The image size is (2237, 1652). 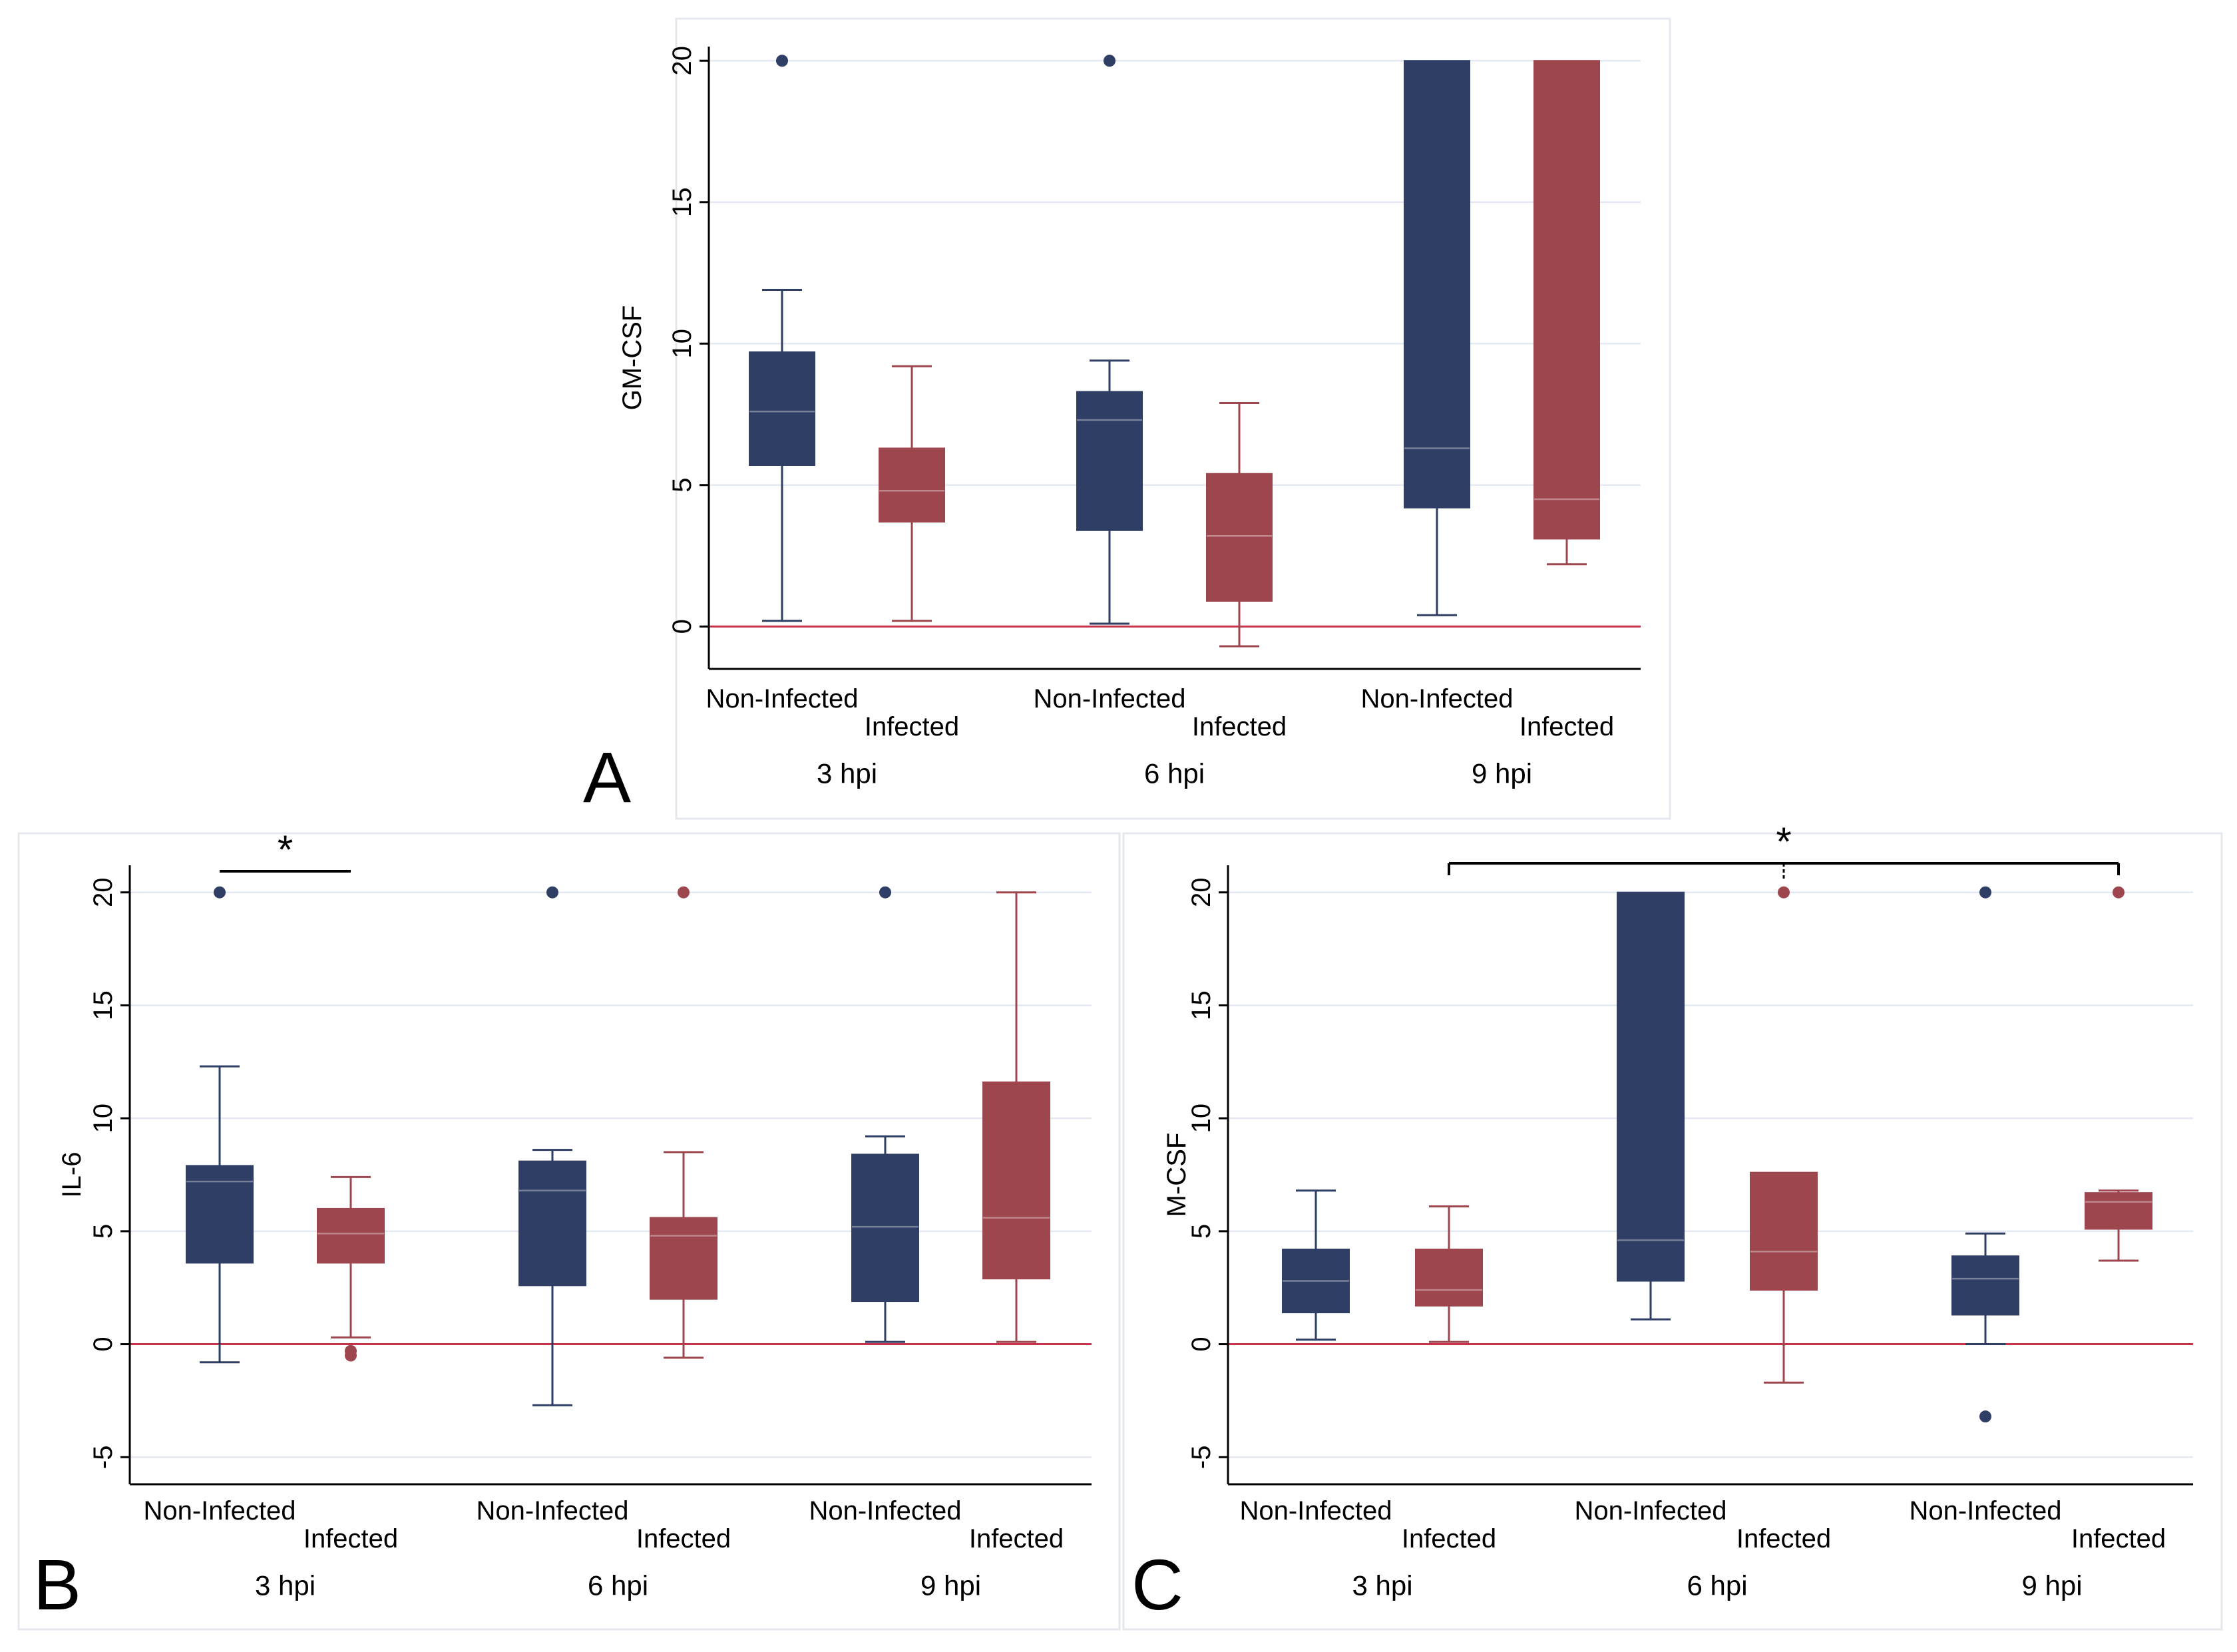 What do you see at coordinates (1176, 1175) in the screenshot?
I see `y-axis-title: M-CSF` at bounding box center [1176, 1175].